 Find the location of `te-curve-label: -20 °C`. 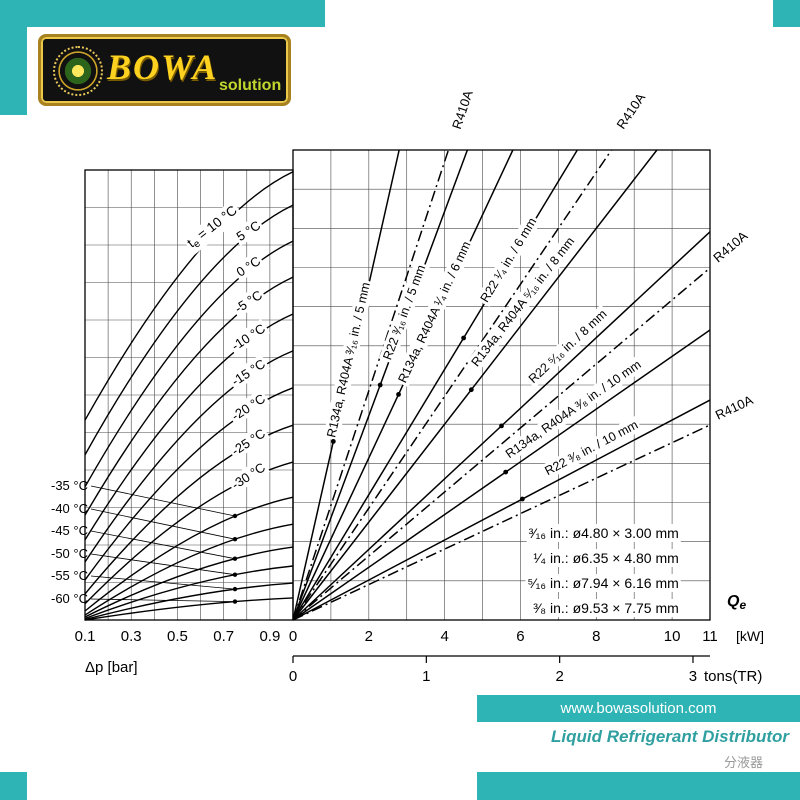

te-curve-label: -20 °C is located at coordinates (248, 407).